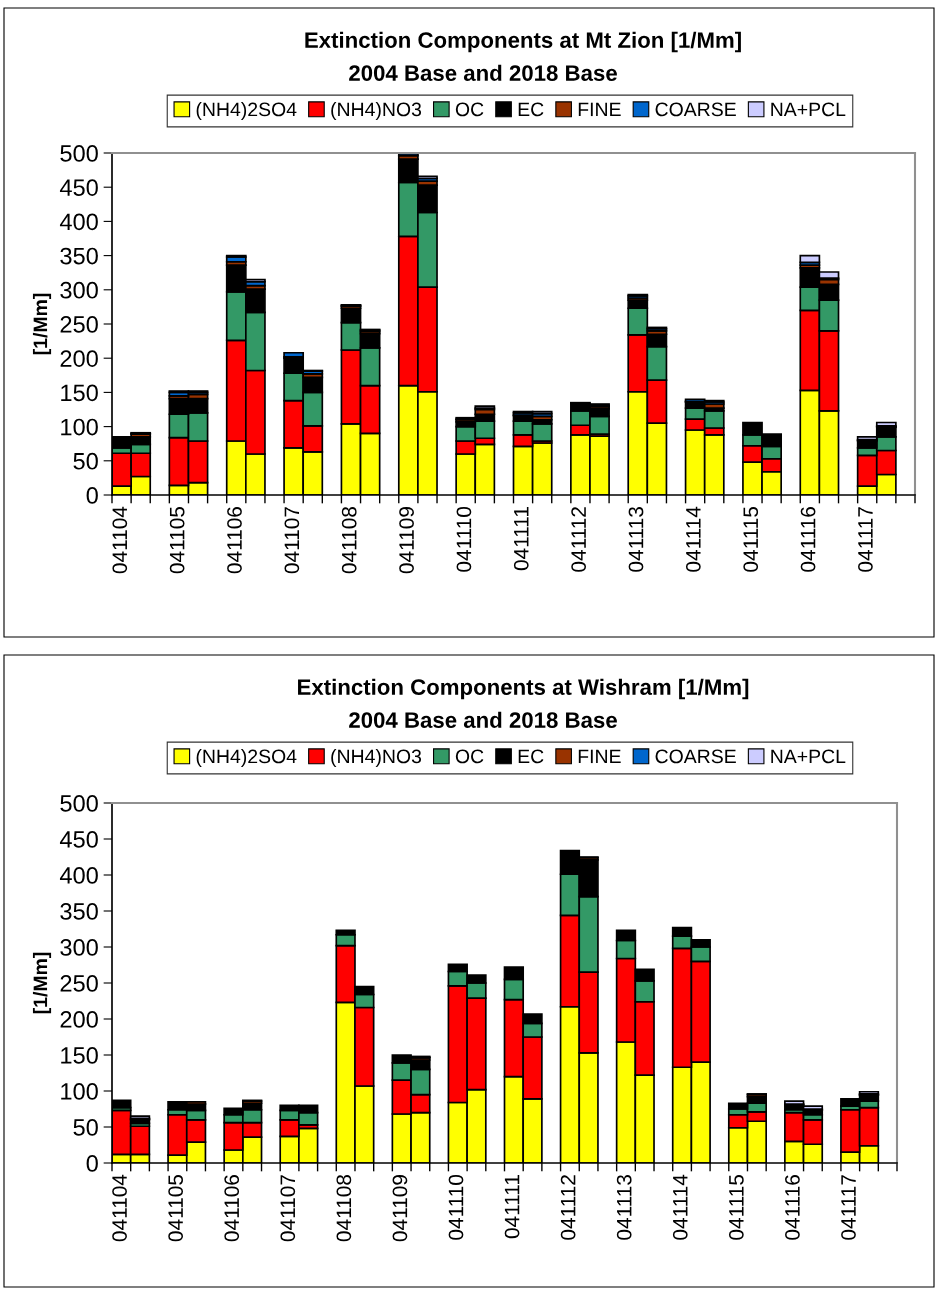  Describe the element at coordinates (523, 42) in the screenshot. I see `chart-title: Extinction Components at Mt Zion [1/Mm]` at that location.